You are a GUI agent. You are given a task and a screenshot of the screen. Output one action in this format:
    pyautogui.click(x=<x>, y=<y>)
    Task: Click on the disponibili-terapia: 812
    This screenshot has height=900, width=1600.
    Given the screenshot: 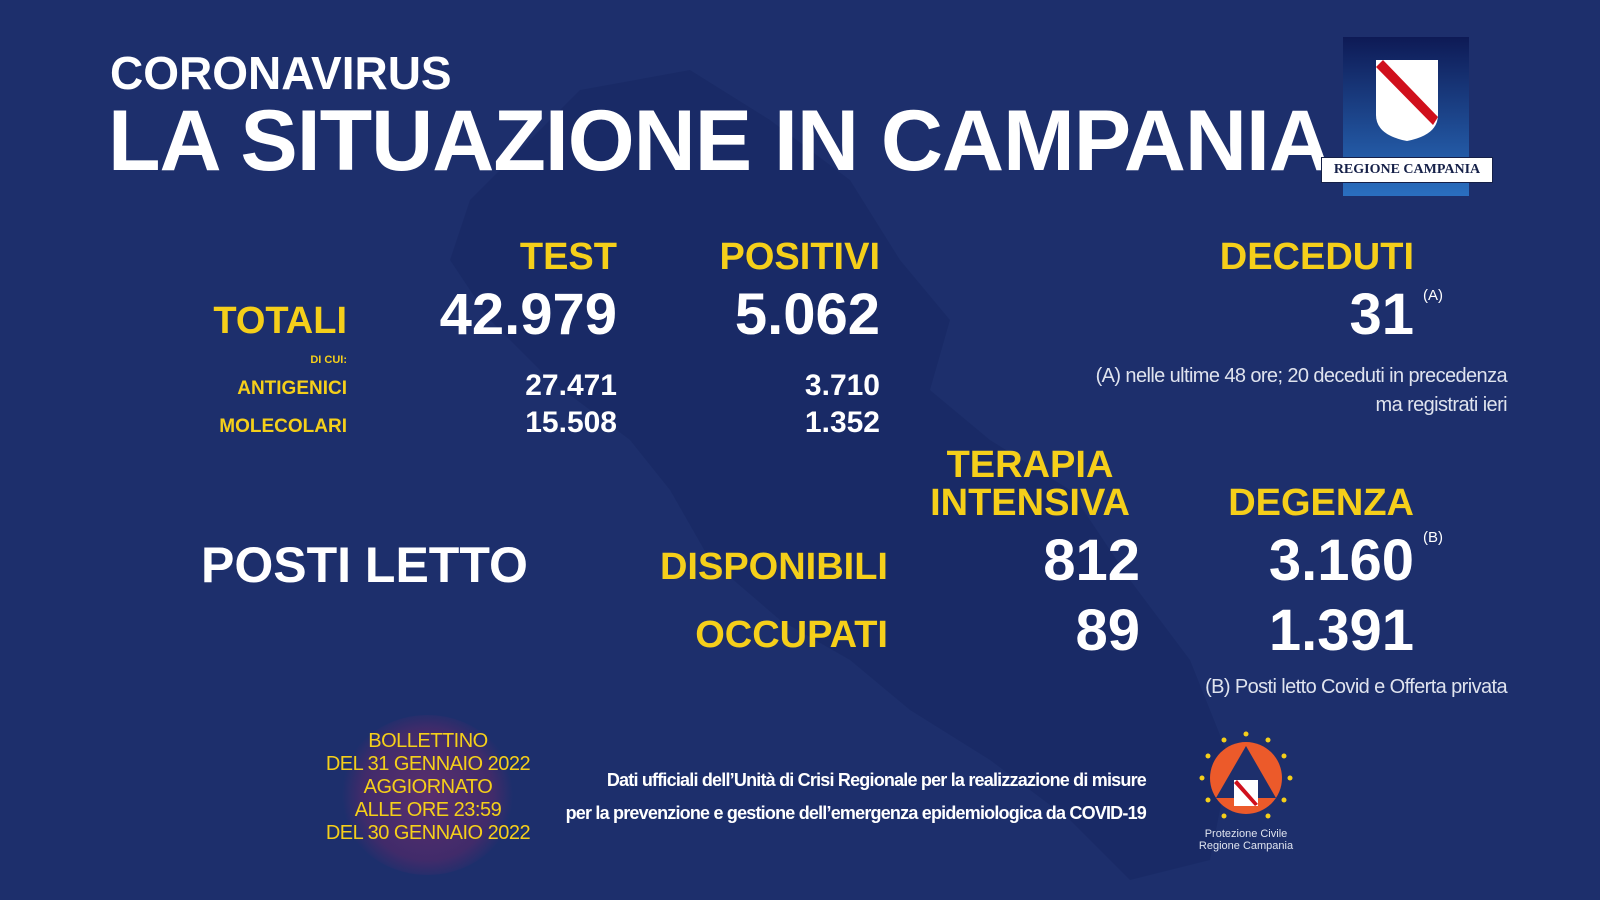 What is the action you would take?
    pyautogui.click(x=1091, y=560)
    